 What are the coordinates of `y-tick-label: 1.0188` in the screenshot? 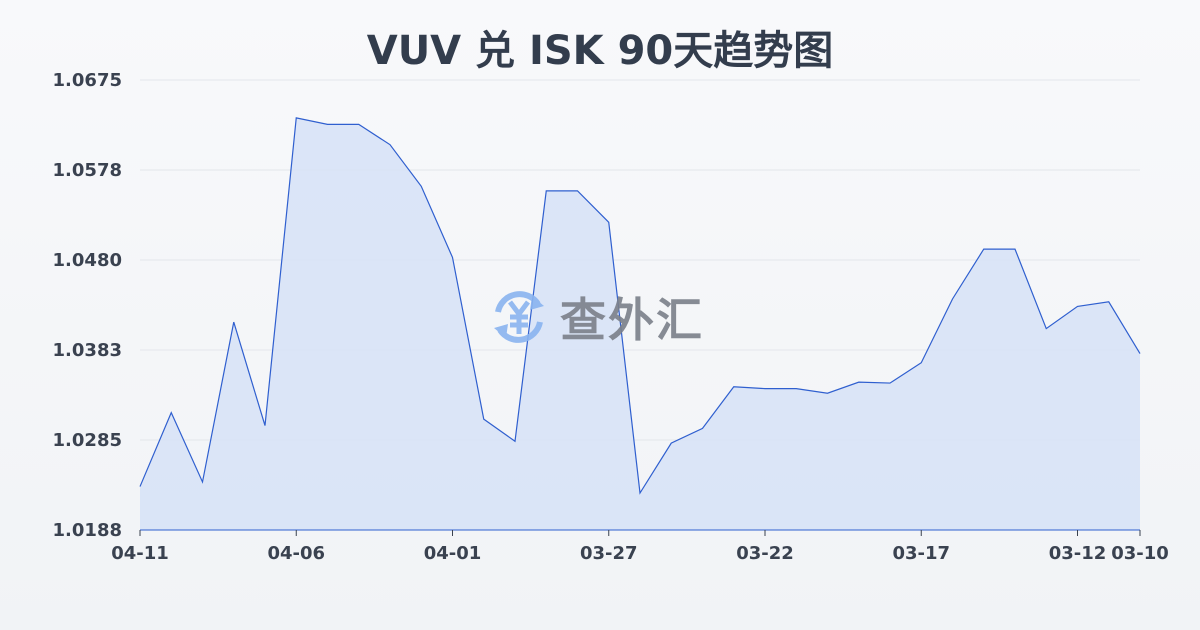 It's located at (87, 530).